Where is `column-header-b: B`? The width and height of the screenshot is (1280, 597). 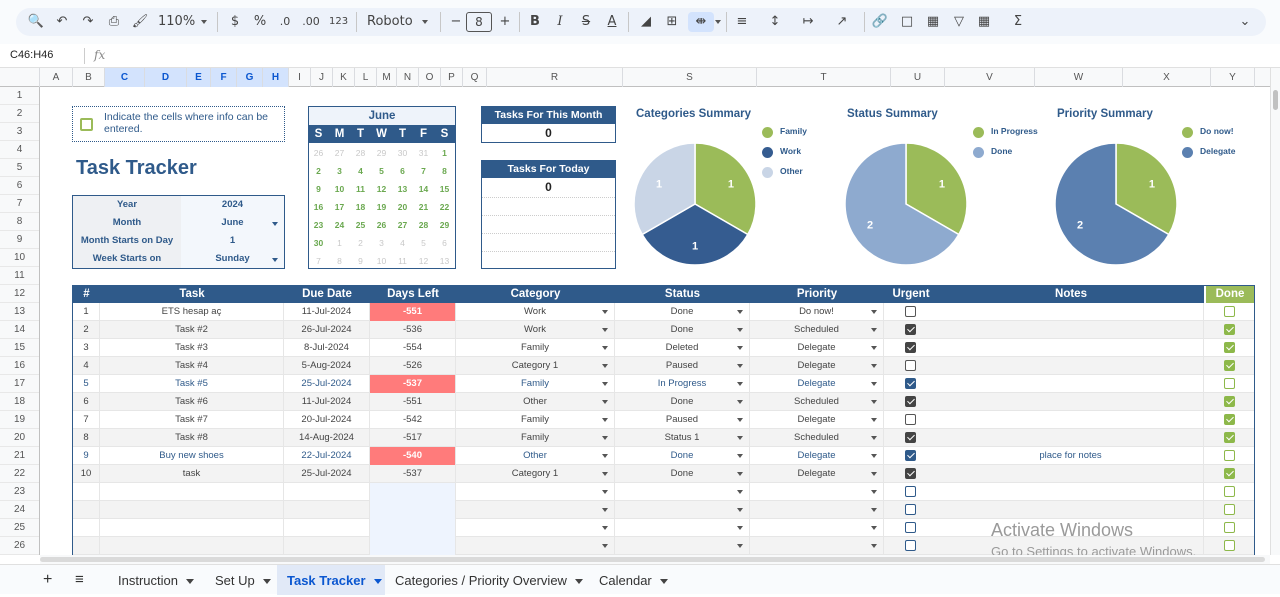 column-header-b: B is located at coordinates (89, 77).